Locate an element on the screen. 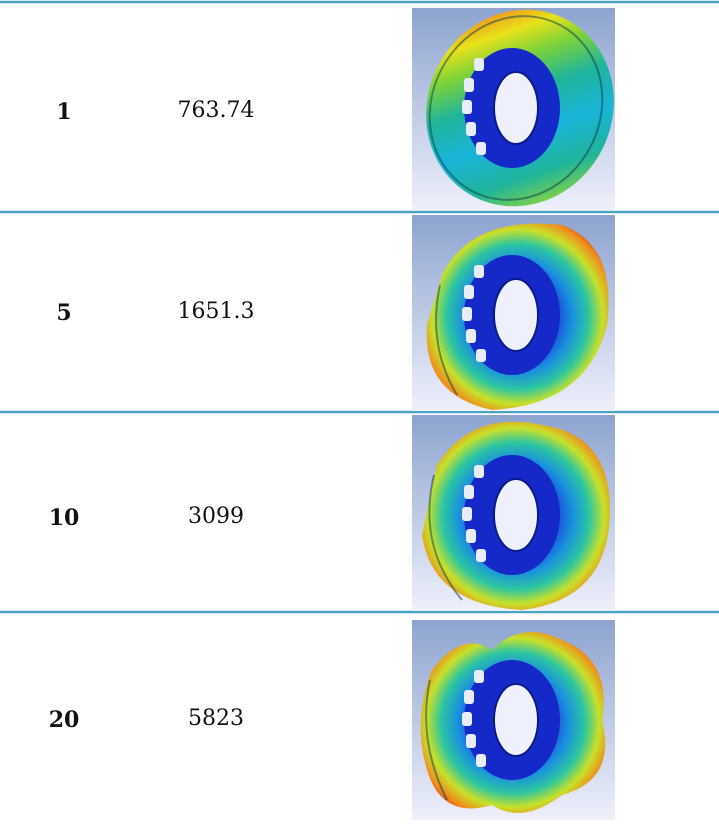  mode-number: 10 is located at coordinates (64, 518).